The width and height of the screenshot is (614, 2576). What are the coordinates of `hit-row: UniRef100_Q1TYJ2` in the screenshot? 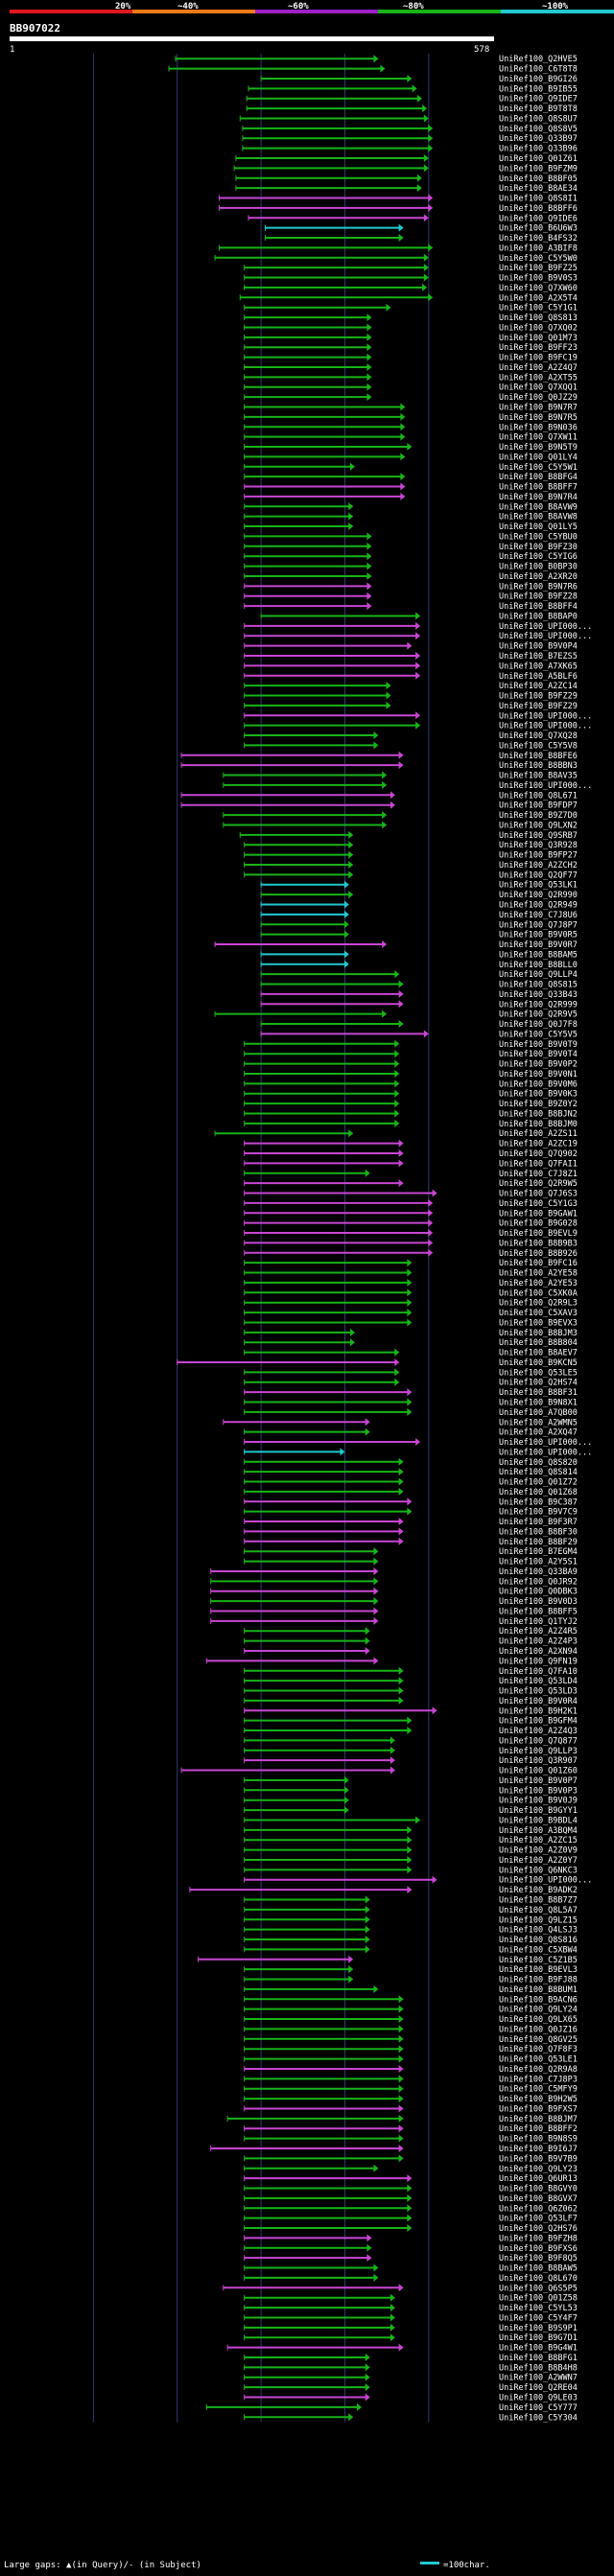 It's located at (394, 1621).